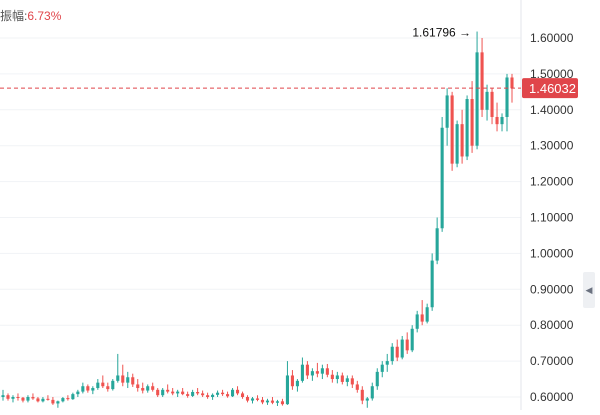 The width and height of the screenshot is (600, 415). Describe the element at coordinates (441, 33) in the screenshot. I see `high-marker-label: 1.61796 →` at that location.